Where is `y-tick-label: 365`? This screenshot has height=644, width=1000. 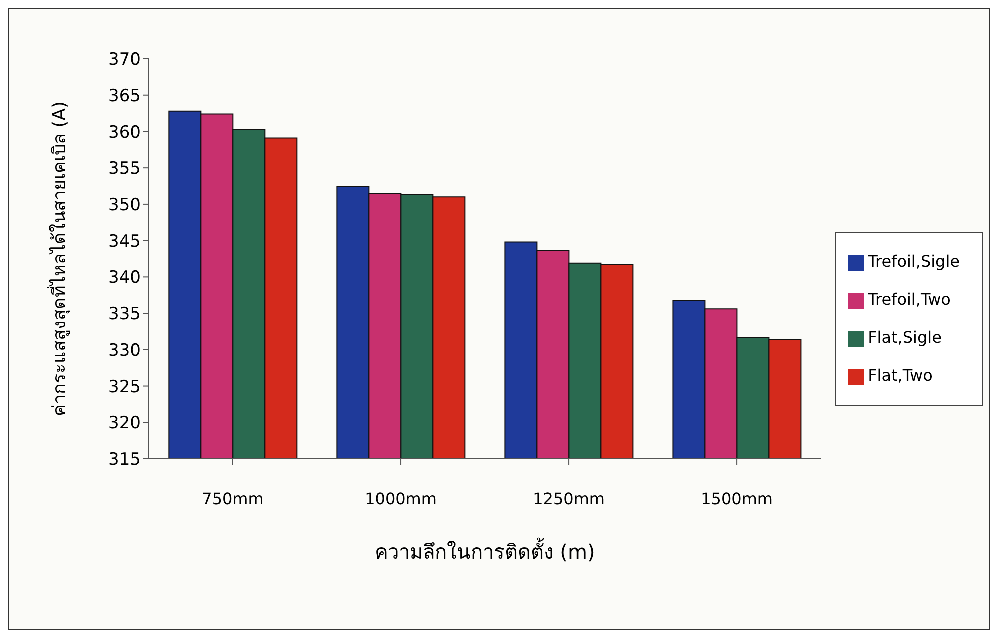 y-tick-label: 365 is located at coordinates (124, 96).